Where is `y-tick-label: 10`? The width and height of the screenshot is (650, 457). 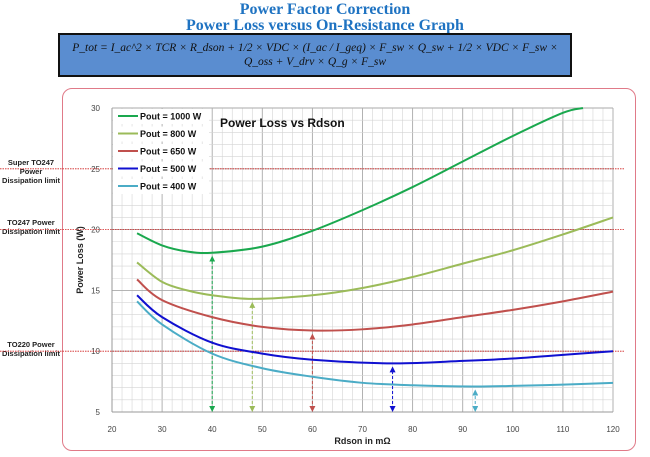 y-tick-label: 10 is located at coordinates (95, 351).